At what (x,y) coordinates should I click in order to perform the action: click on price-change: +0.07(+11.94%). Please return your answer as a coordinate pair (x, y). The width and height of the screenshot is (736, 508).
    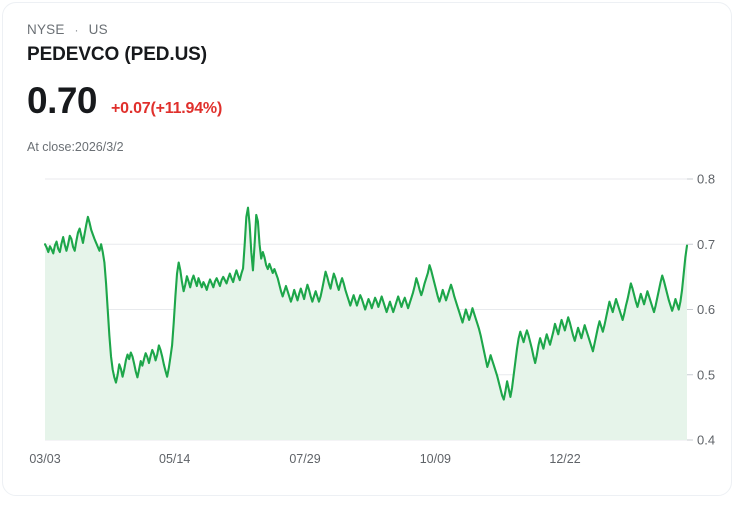
    Looking at the image, I should click on (167, 108).